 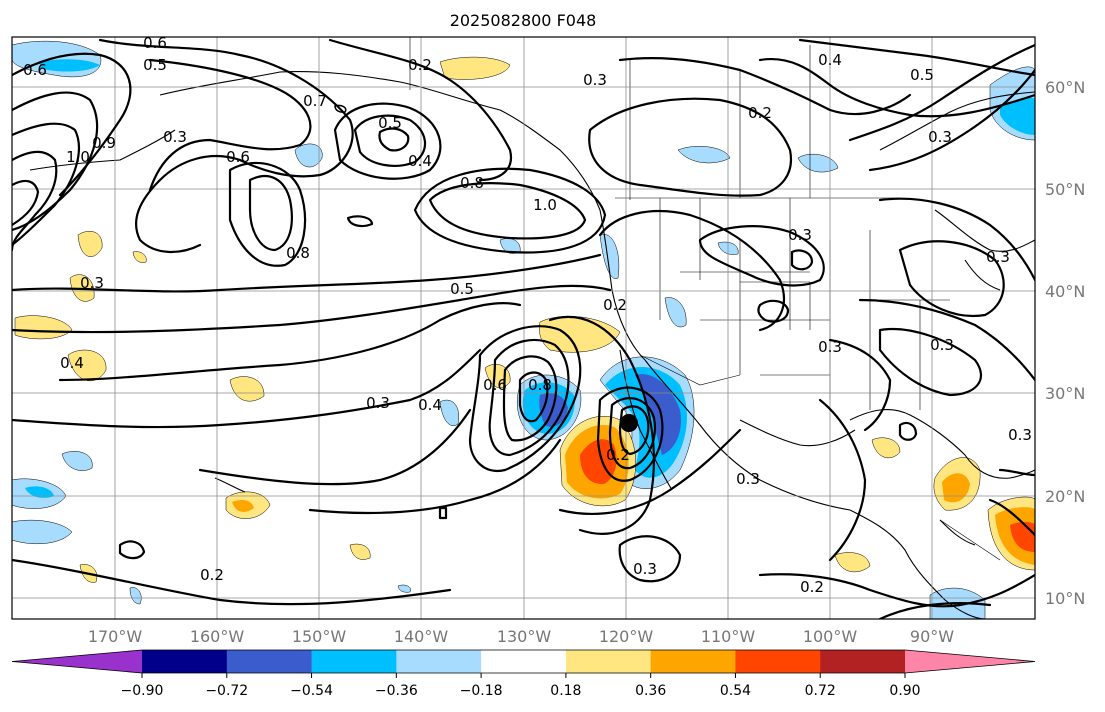 What do you see at coordinates (421, 636) in the screenshot?
I see `lon-label: 140°W` at bounding box center [421, 636].